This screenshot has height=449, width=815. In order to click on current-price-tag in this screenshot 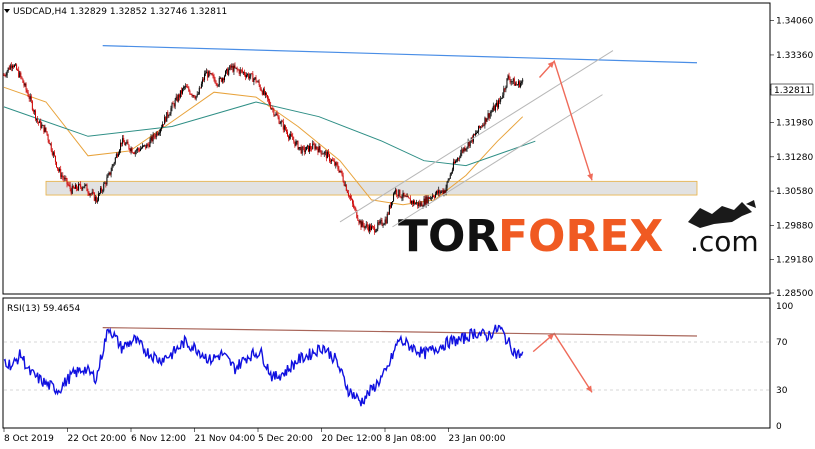, I will do `click(792, 89)`.